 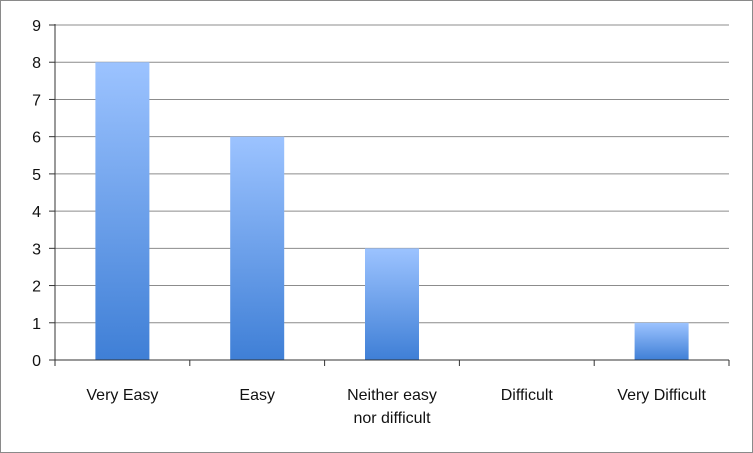 I want to click on x-category-label-line: Easy, so click(x=257, y=395).